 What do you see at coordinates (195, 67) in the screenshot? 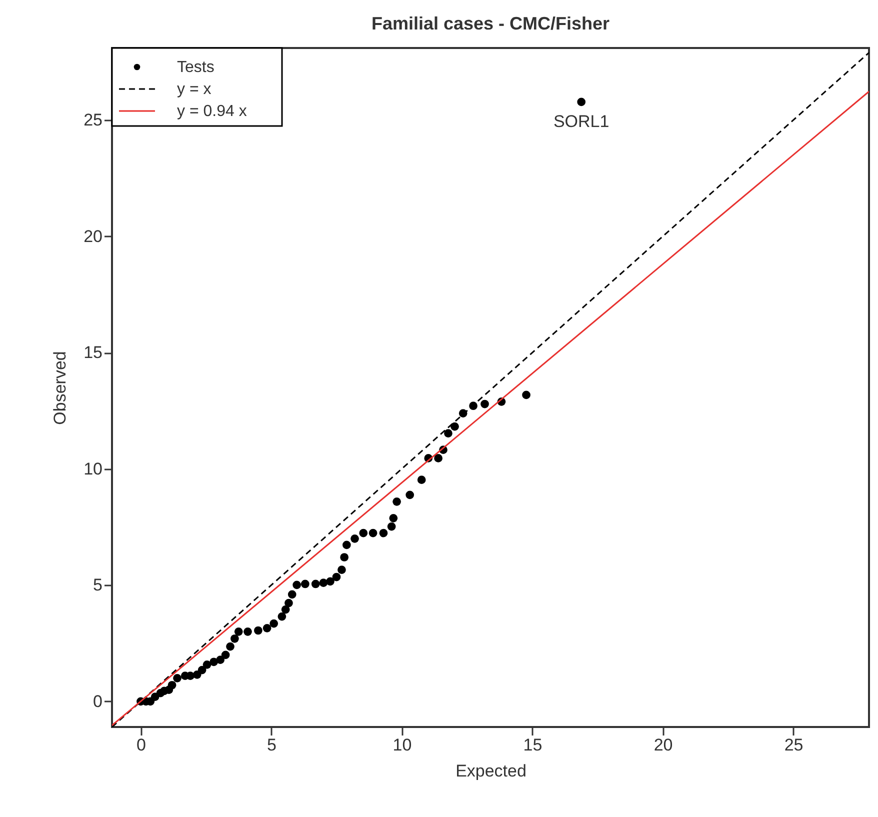
I see `legend-label: Tests` at bounding box center [195, 67].